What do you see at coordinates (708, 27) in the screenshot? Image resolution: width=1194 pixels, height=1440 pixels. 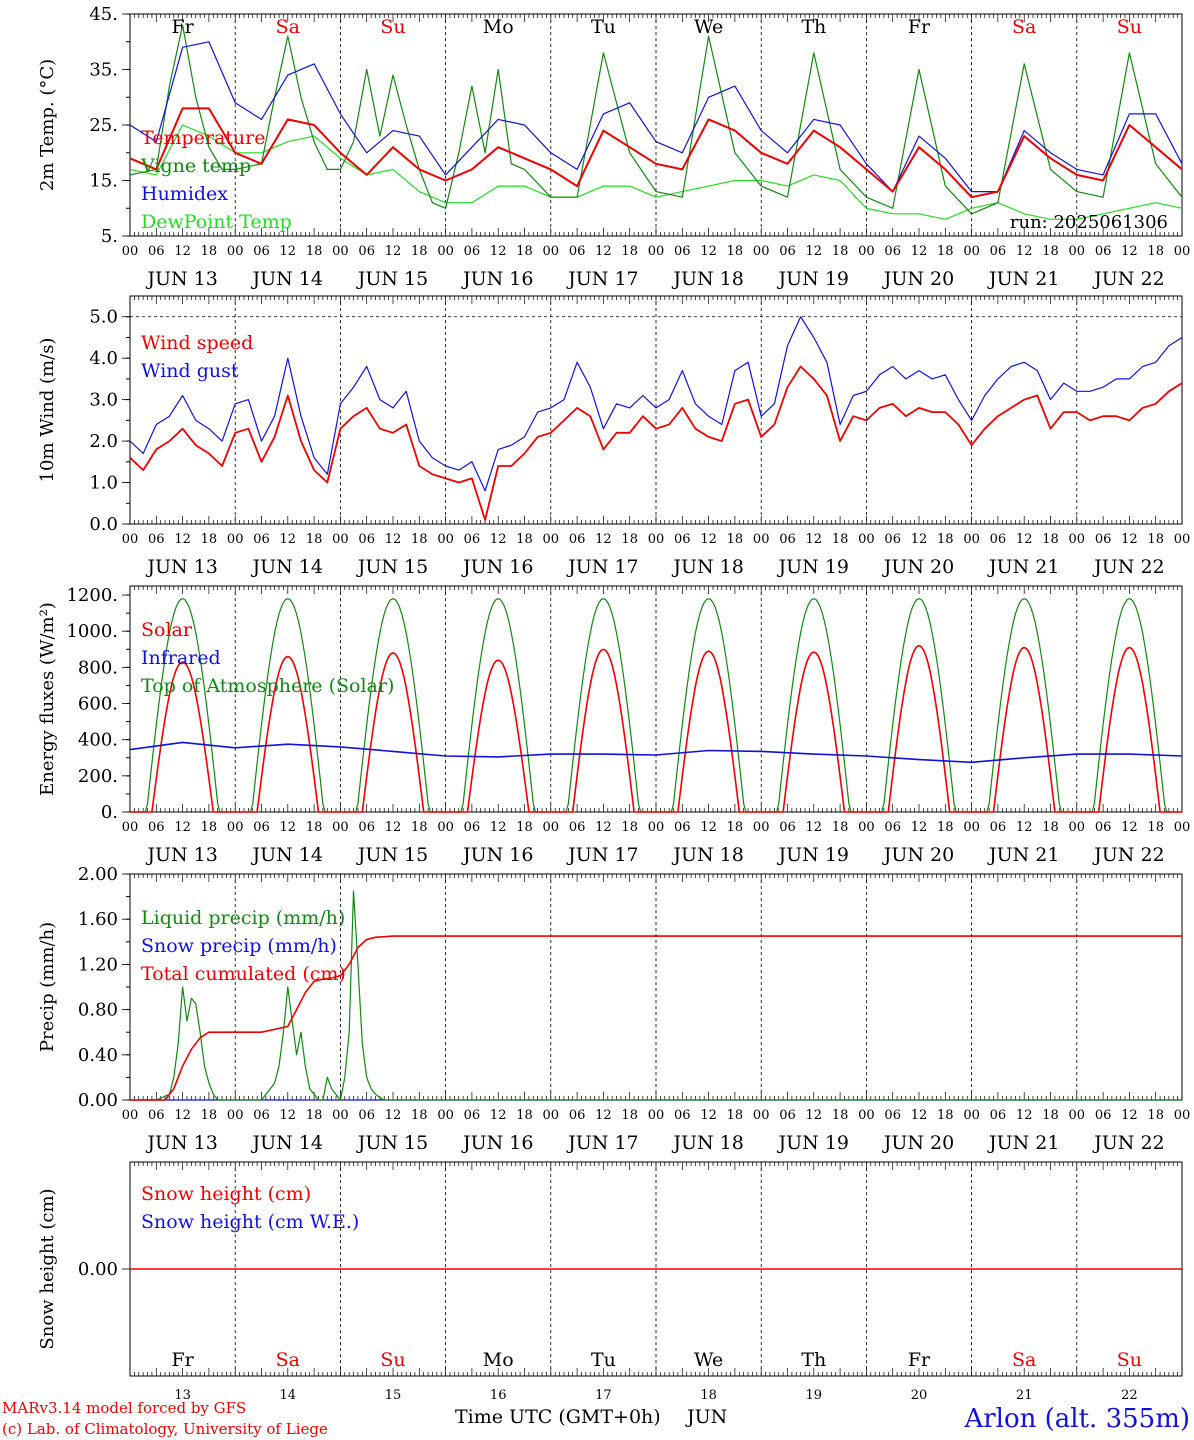 I see `weekday-label: We` at bounding box center [708, 27].